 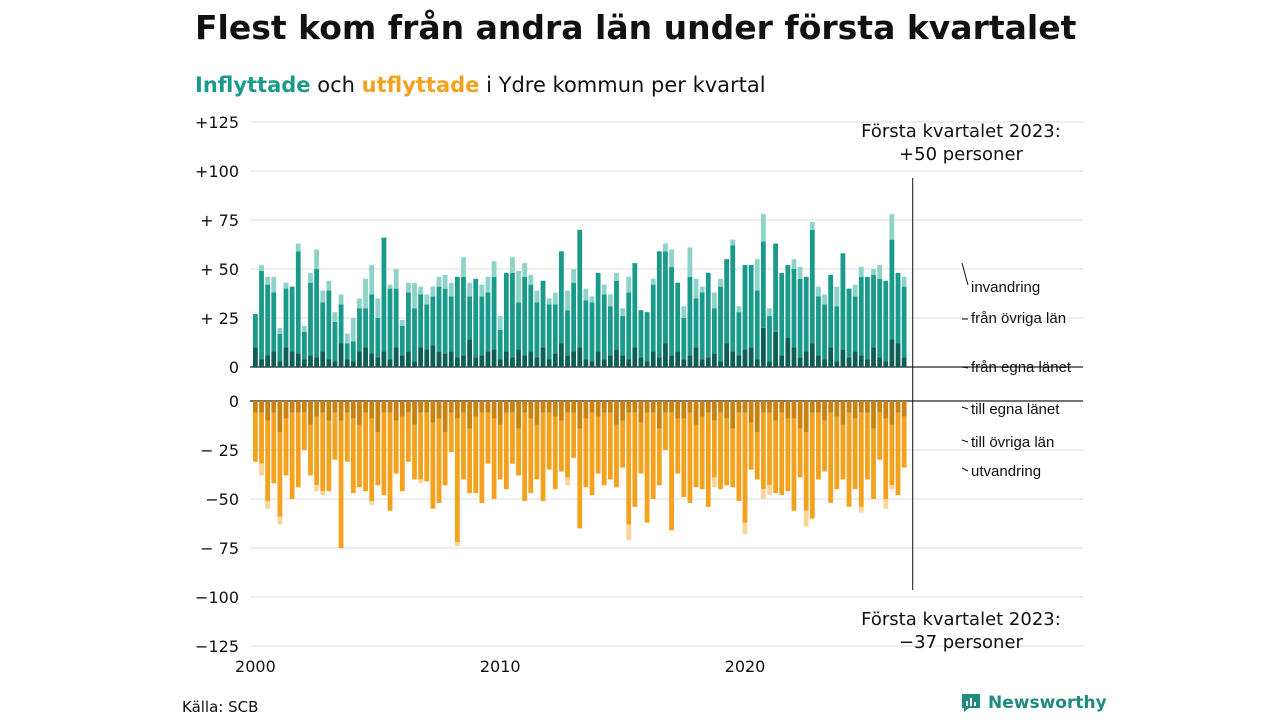 I want to click on legend-pointer, so click(x=965, y=469).